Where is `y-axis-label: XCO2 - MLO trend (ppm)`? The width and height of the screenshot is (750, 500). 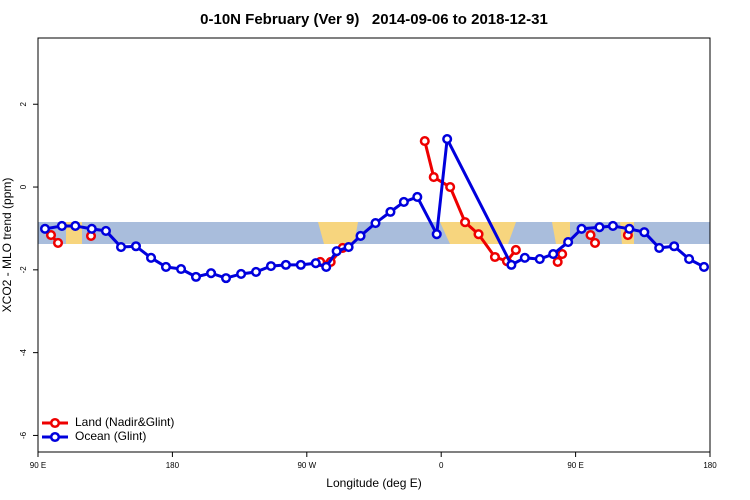
y-axis-label: XCO2 - MLO trend (ppm) is located at coordinates (7, 245).